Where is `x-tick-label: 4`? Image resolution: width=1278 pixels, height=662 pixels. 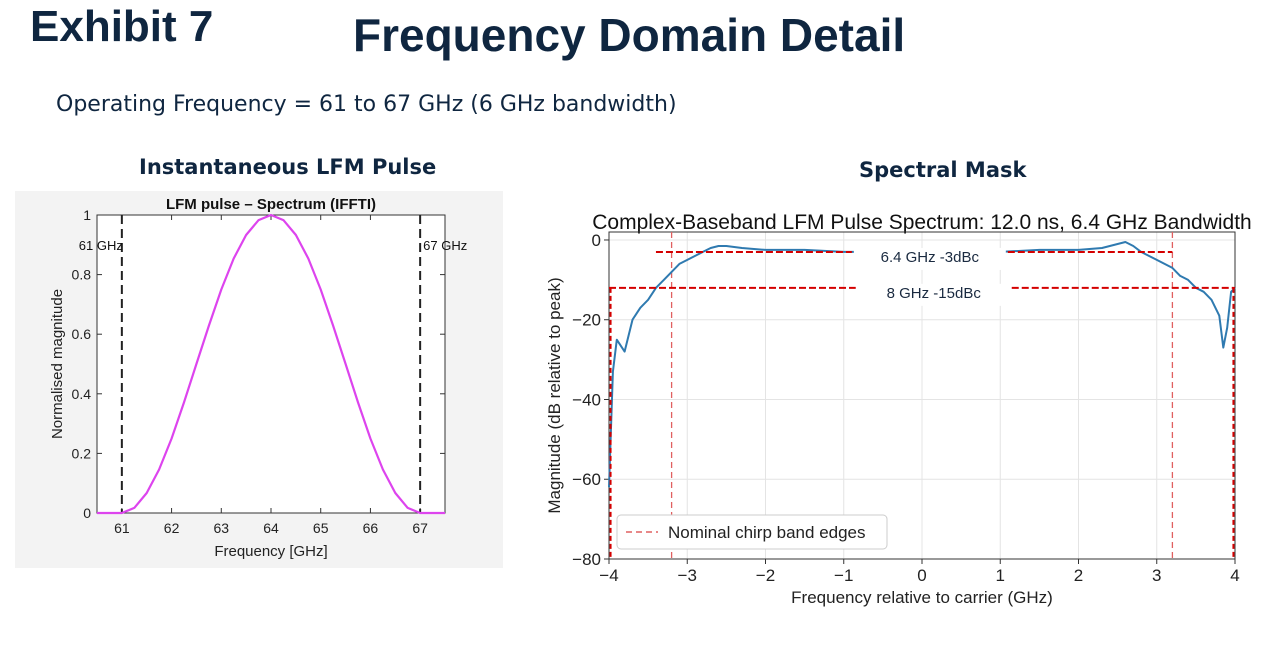
x-tick-label: 4 is located at coordinates (1234, 575).